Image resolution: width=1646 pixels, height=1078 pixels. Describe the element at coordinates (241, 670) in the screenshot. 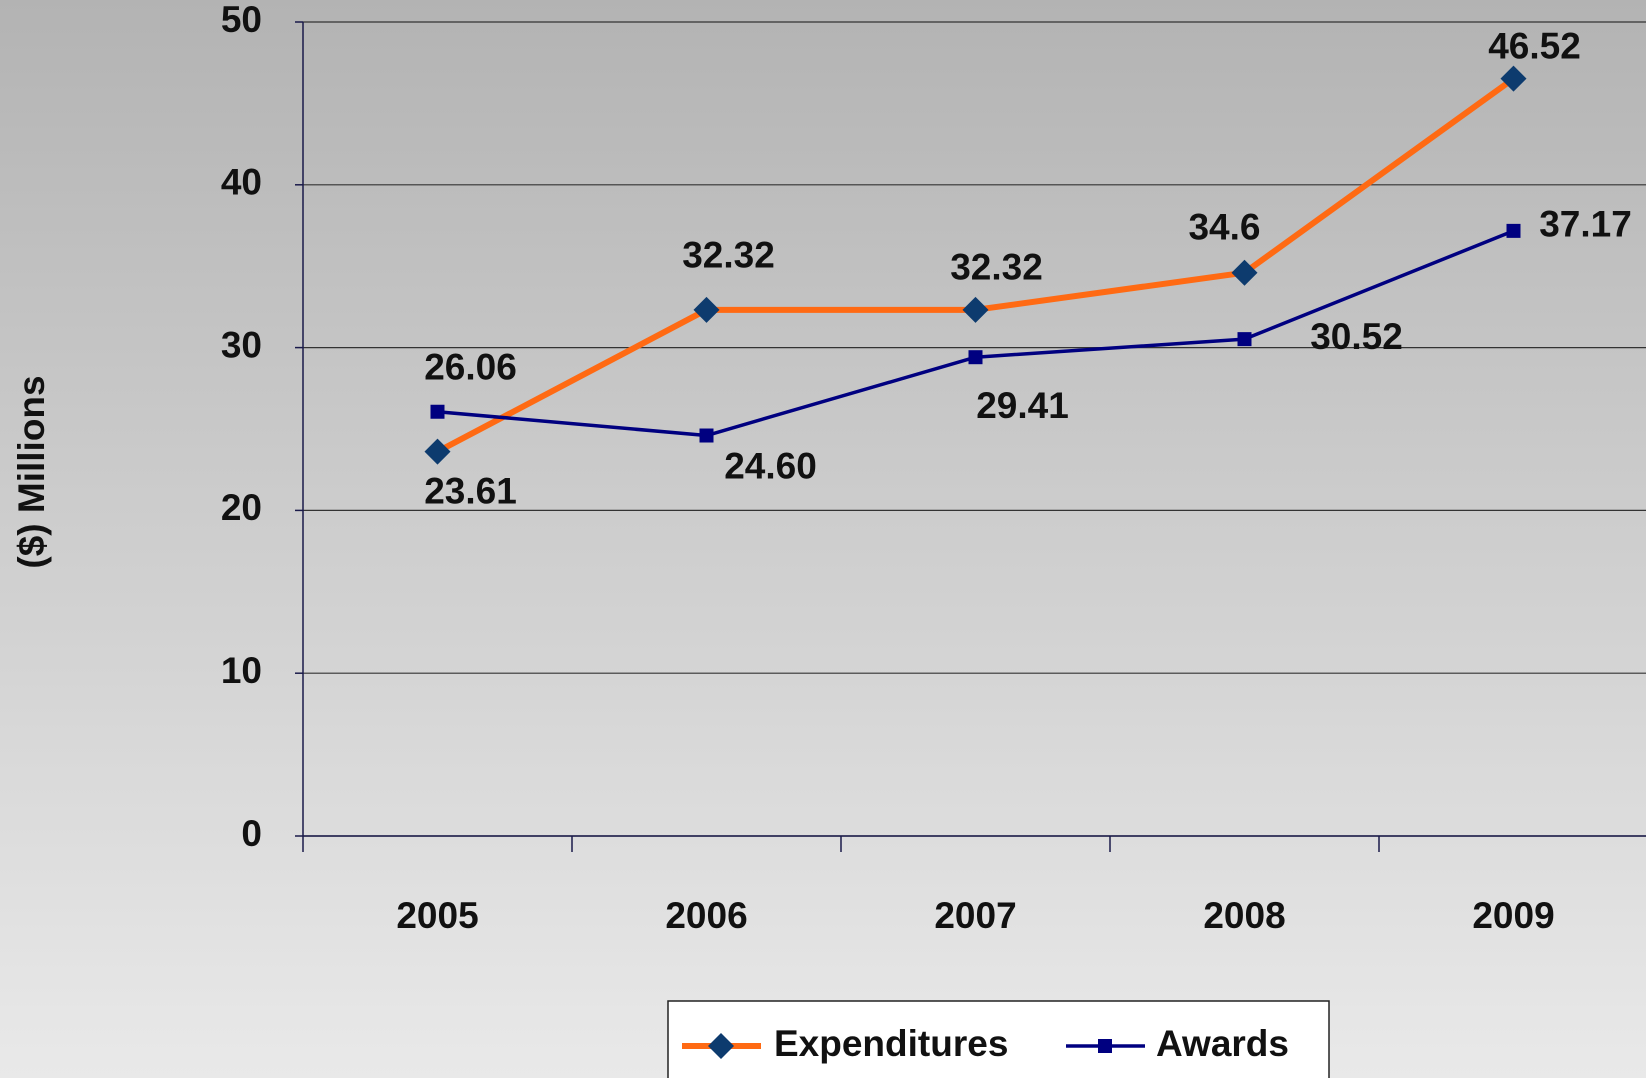

I see `y-tick-label: 10` at that location.